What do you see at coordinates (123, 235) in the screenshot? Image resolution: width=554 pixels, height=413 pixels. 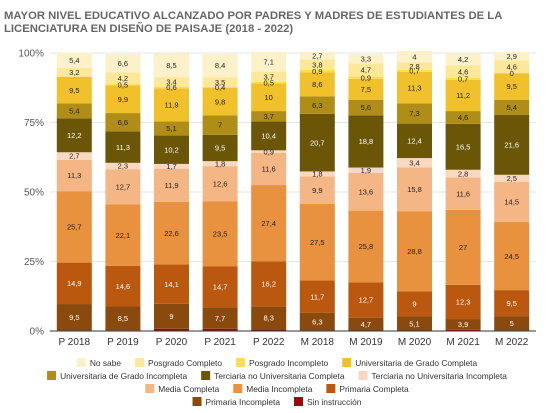 I see `data-label: 22,1` at bounding box center [123, 235].